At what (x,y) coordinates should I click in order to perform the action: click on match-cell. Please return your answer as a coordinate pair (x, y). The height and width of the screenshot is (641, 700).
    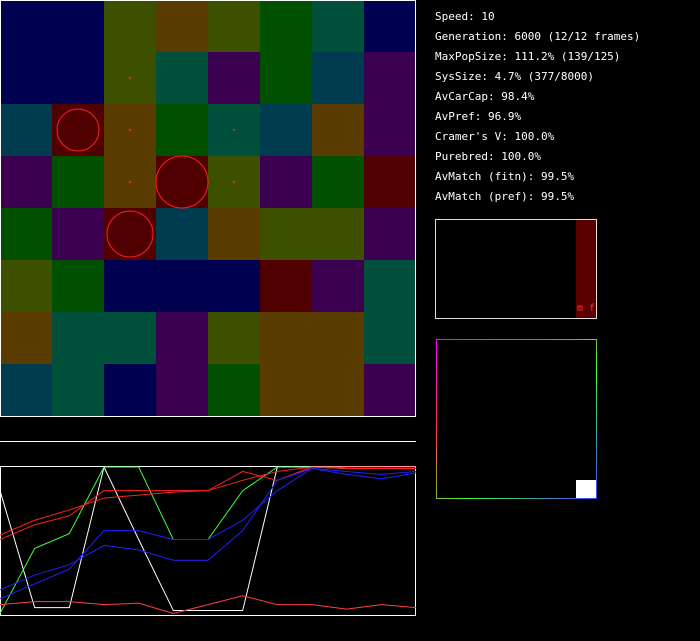
    Looking at the image, I should click on (586, 489).